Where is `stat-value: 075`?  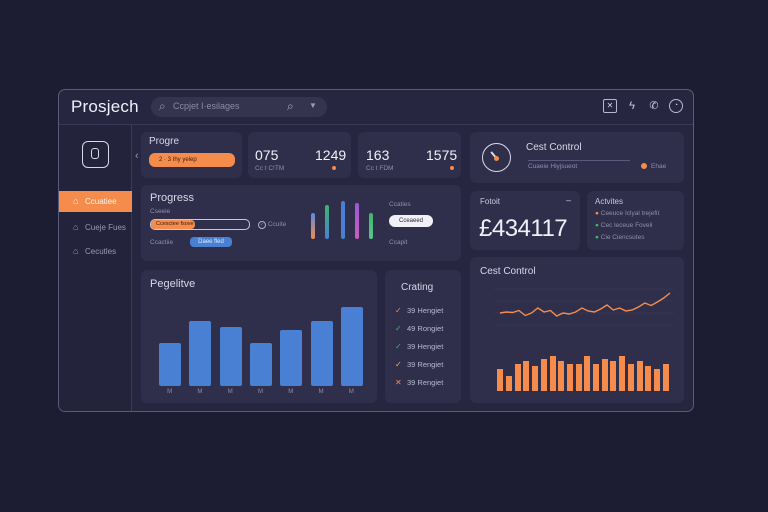 stat-value: 075 is located at coordinates (267, 155).